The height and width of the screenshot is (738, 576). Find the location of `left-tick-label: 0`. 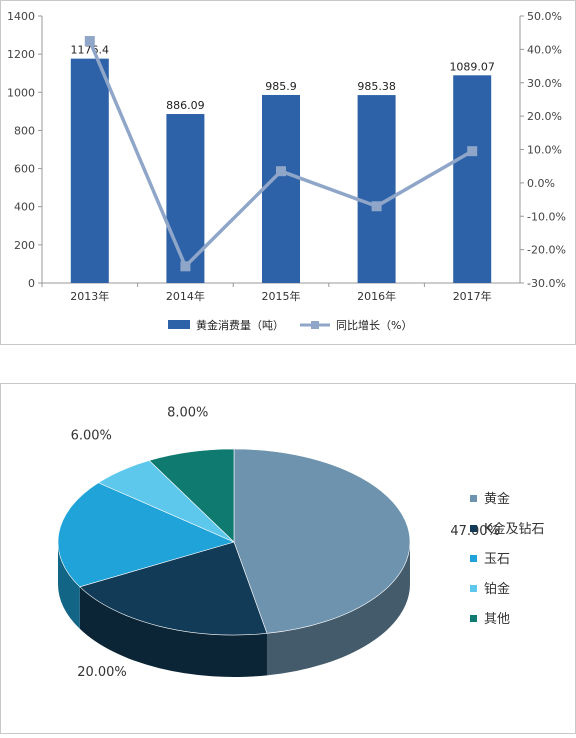

left-tick-label: 0 is located at coordinates (31, 283).